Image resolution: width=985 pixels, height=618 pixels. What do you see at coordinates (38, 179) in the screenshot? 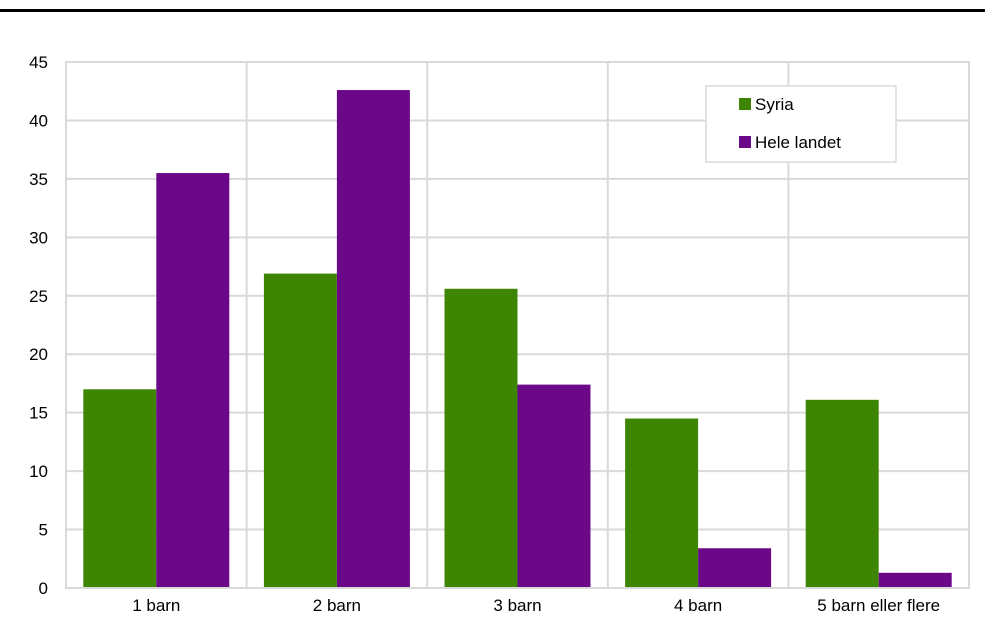
I see `y-tick-label: 35` at bounding box center [38, 179].